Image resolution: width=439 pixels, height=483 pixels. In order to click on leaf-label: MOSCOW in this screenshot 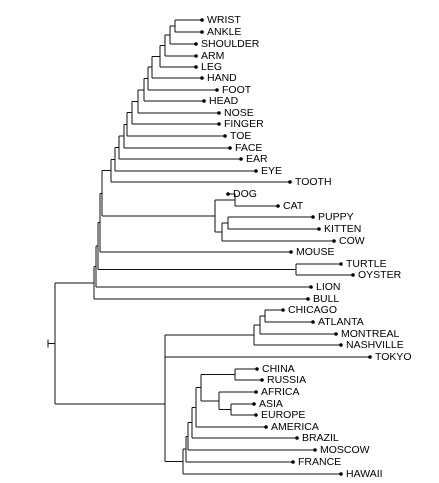, I will do `click(345, 450)`.